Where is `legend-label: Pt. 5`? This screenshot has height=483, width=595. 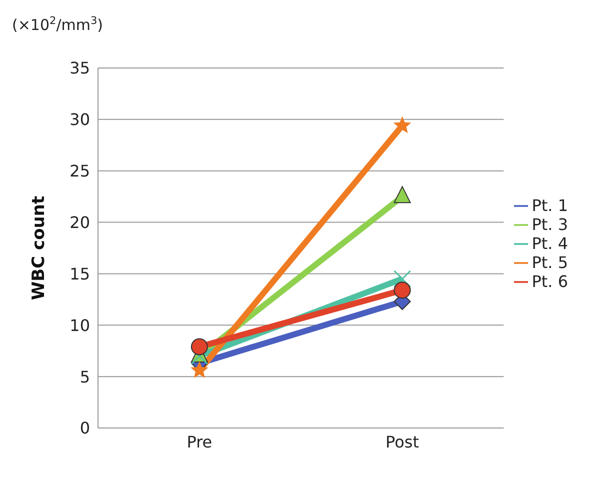
legend-label: Pt. 5 is located at coordinates (550, 262).